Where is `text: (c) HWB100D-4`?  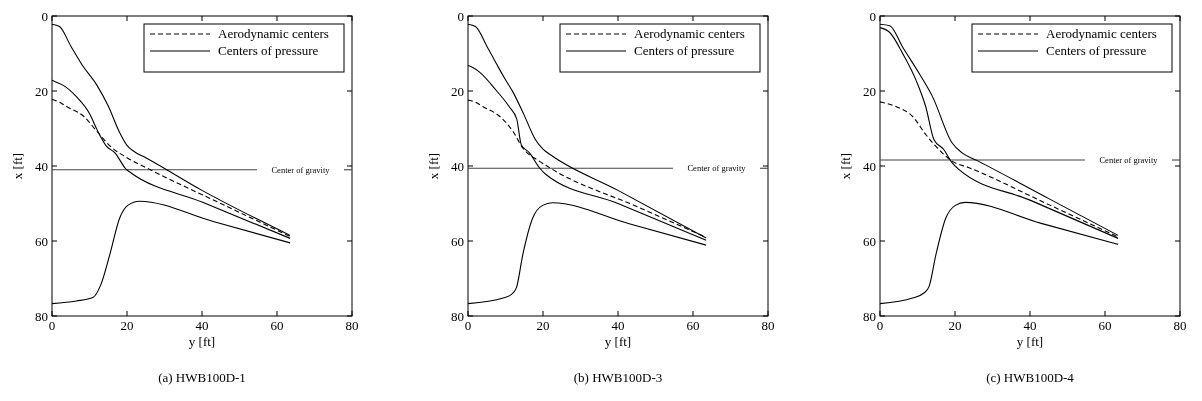 text: (c) HWB100D-4 is located at coordinates (1030, 377).